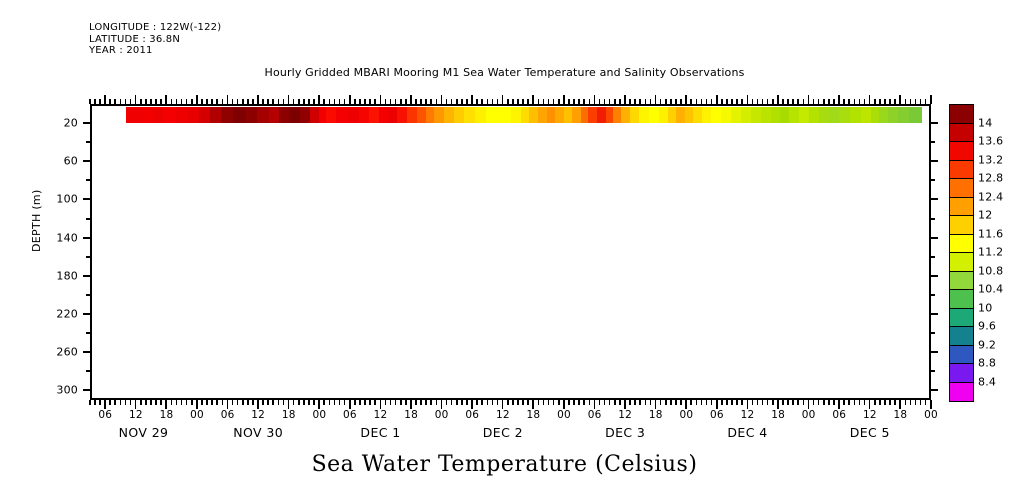  I want to click on x-axis-day-label: DEC 3, so click(625, 432).